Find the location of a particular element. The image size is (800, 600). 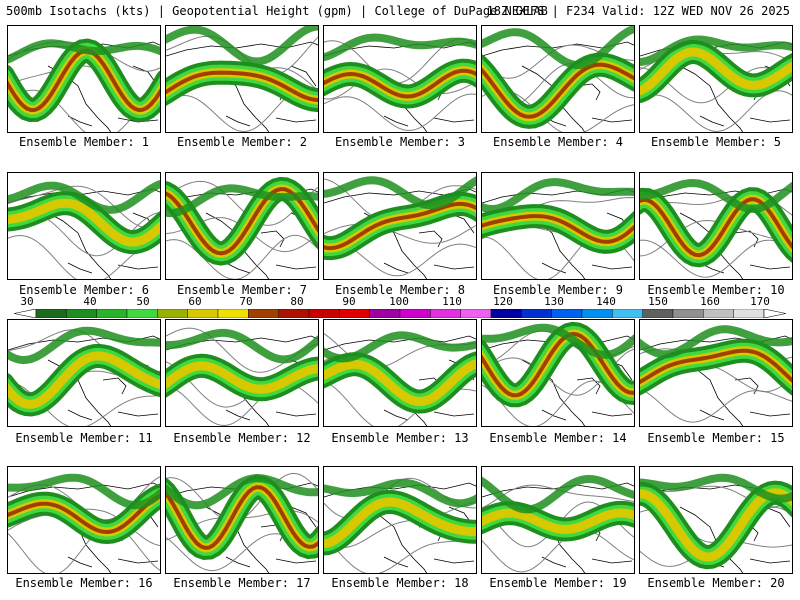

ensemble-member-caption: Ensemble Member: 15 is located at coordinates (716, 438).